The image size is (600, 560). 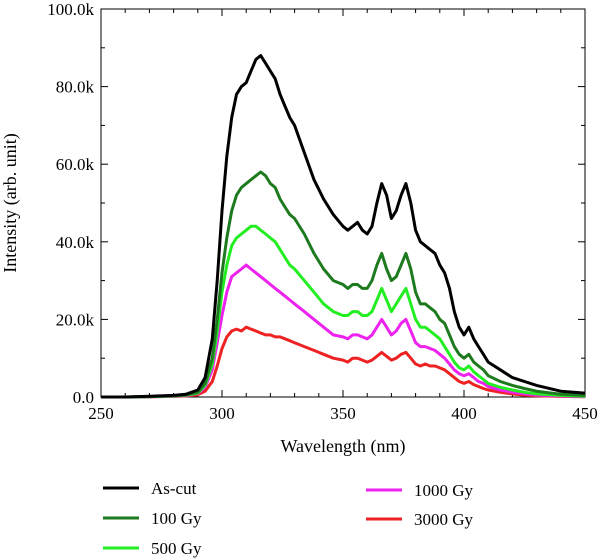 I want to click on x-tick-label: 400, so click(x=464, y=413).